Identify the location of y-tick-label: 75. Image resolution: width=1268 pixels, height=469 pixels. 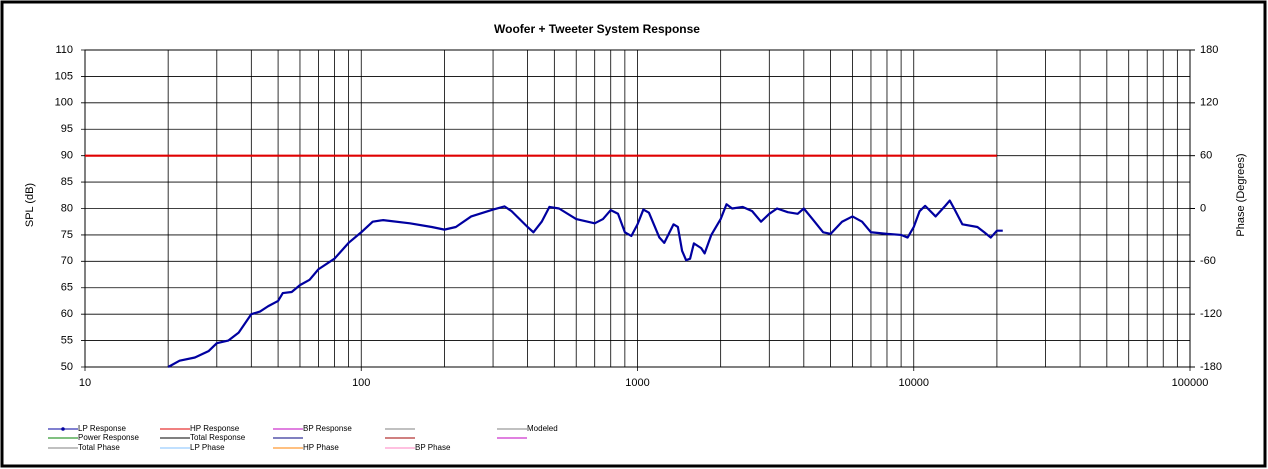
(67, 235).